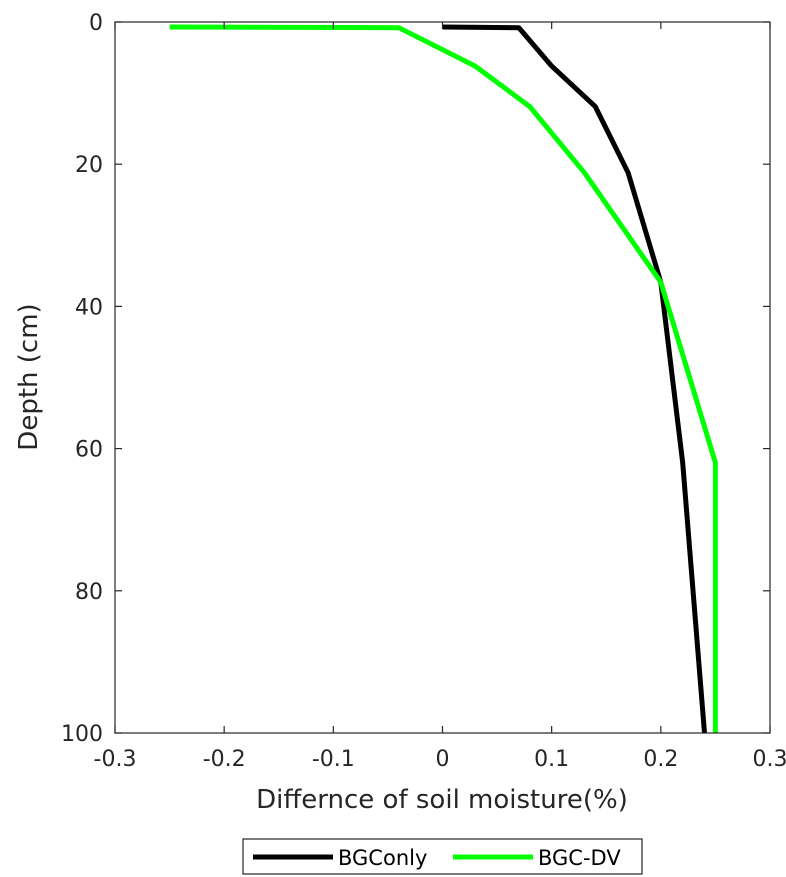 The height and width of the screenshot is (877, 786). I want to click on x-tick-label: 0.2, so click(660, 759).